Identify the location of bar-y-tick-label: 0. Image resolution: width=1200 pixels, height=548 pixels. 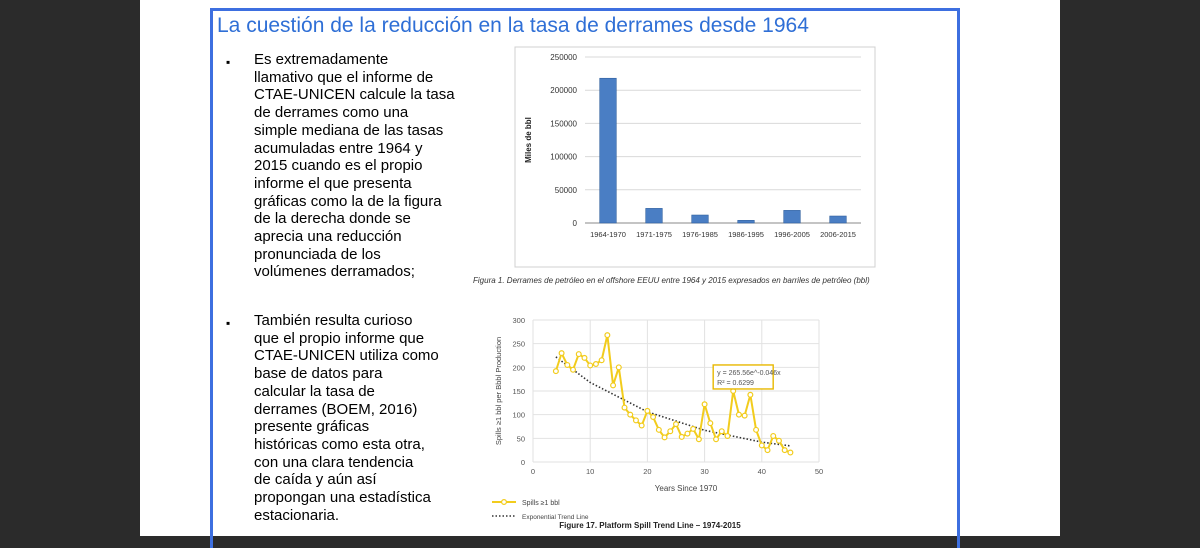
(575, 223).